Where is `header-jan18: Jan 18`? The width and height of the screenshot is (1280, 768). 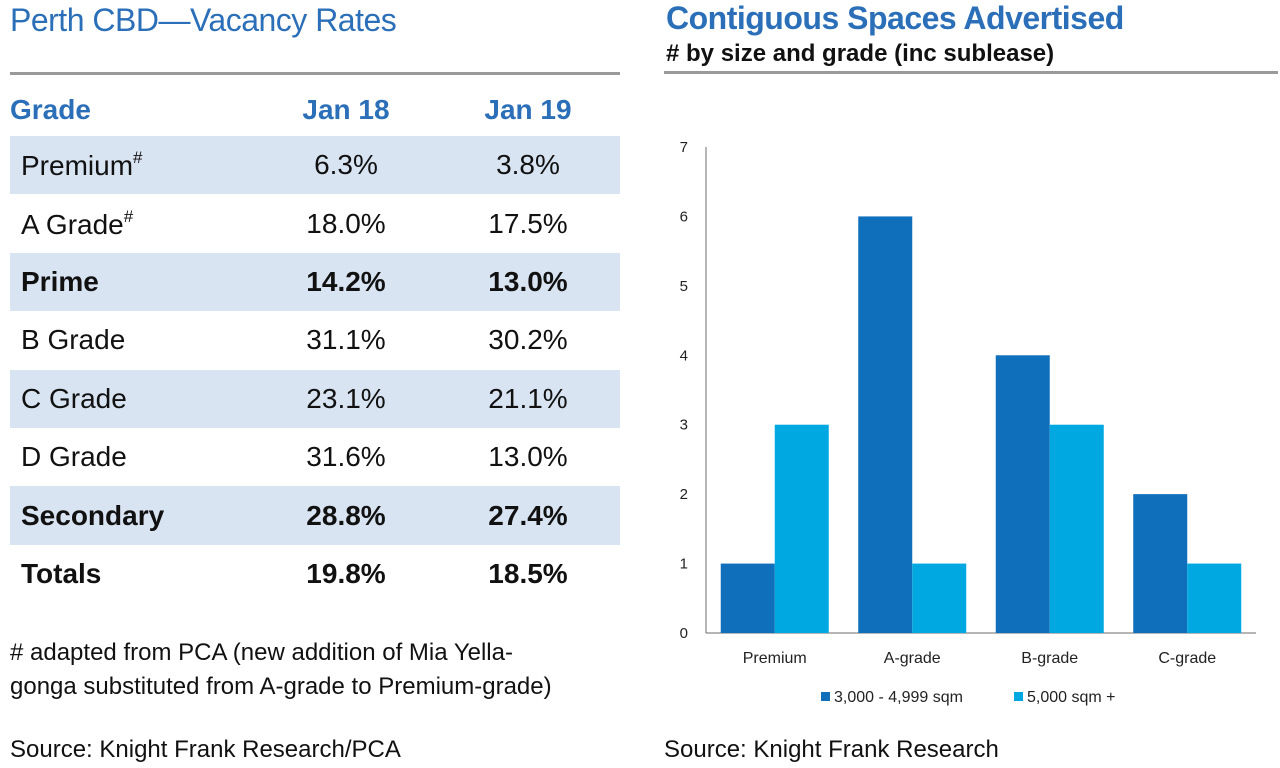
header-jan18: Jan 18 is located at coordinates (346, 109).